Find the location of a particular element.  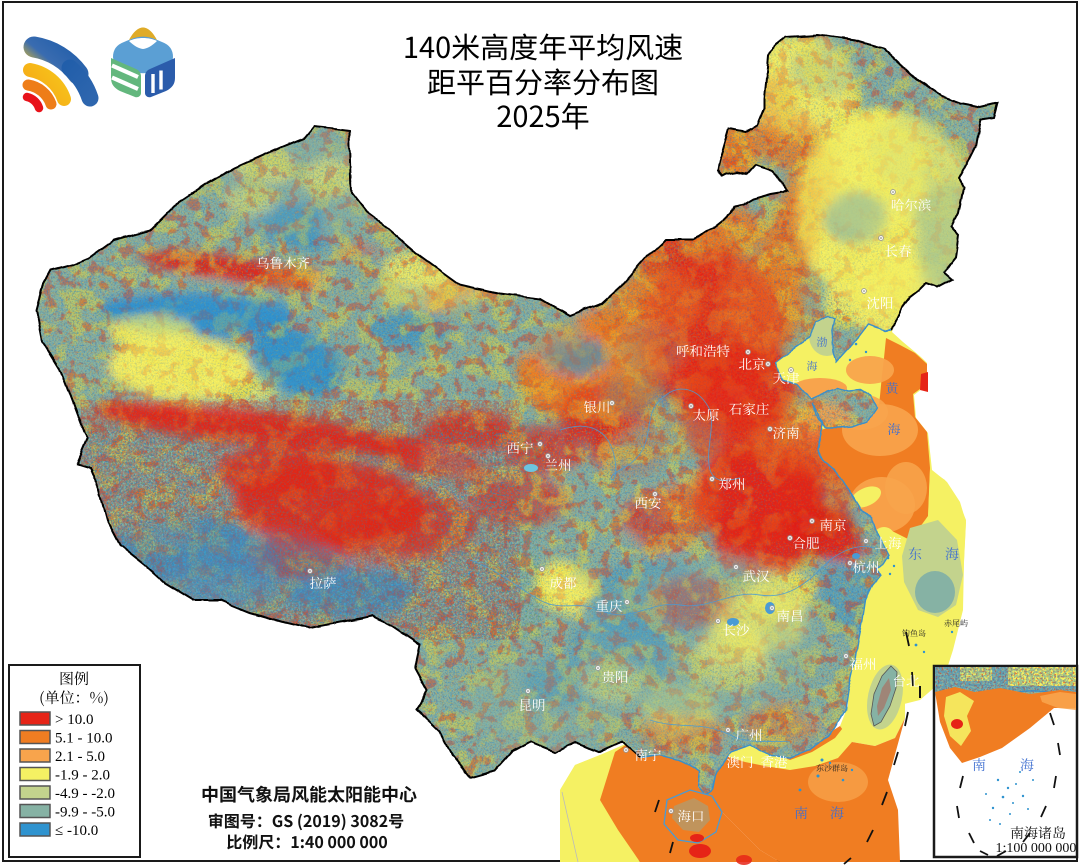

svg-text: > 10.0 is located at coordinates (74, 720).